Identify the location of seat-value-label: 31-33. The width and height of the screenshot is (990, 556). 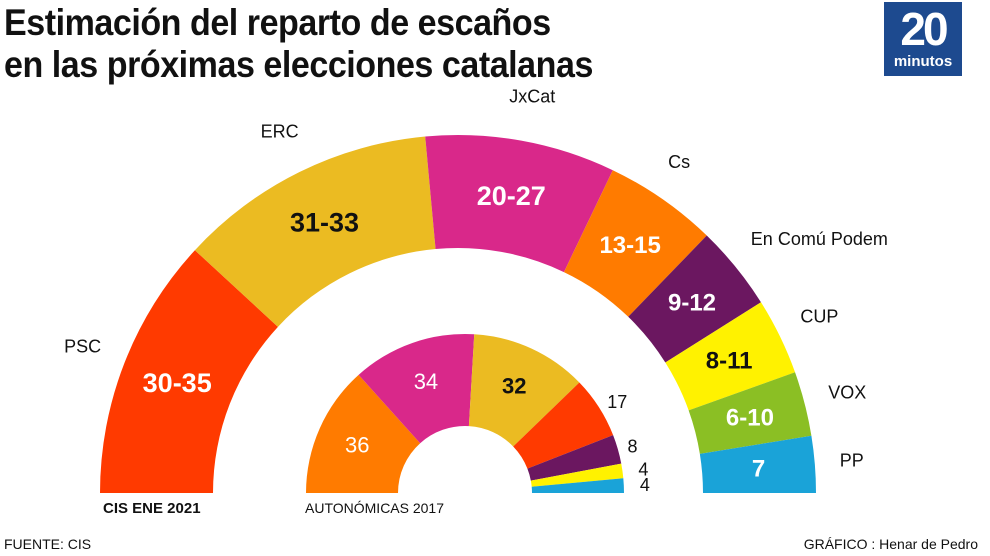
(324, 223).